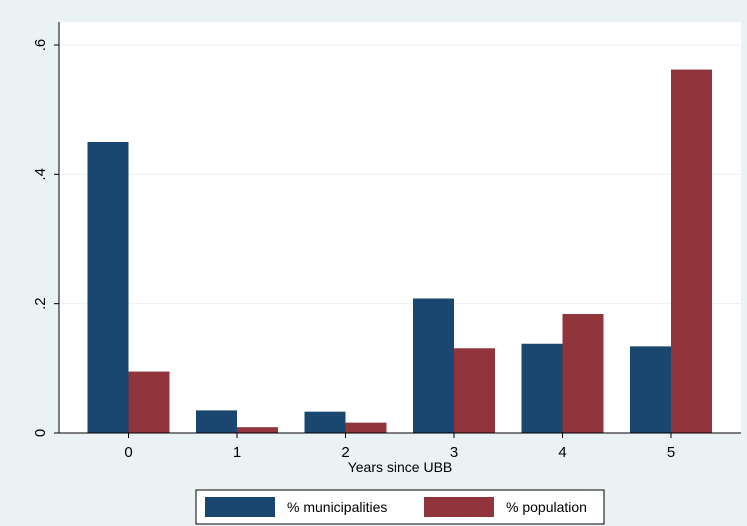 The height and width of the screenshot is (526, 747). Describe the element at coordinates (671, 452) in the screenshot. I see `x-tick-label: 5` at that location.